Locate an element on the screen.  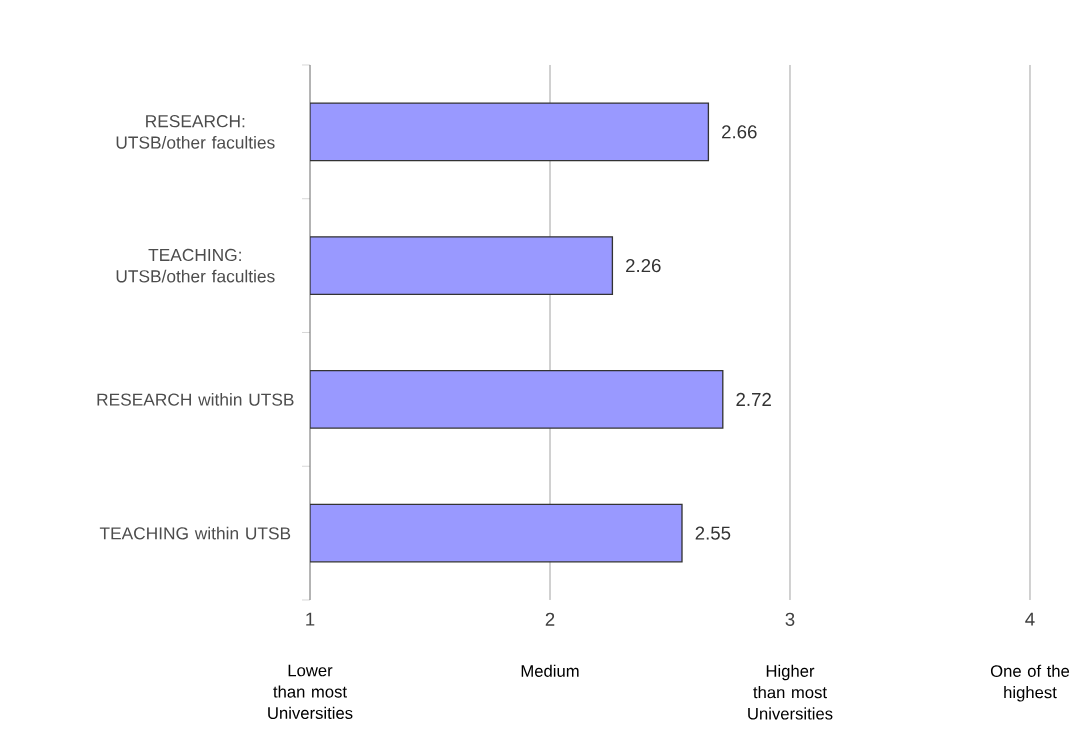
y-tick-label: TEACHING: UTSB/other faculties is located at coordinates (195, 265).